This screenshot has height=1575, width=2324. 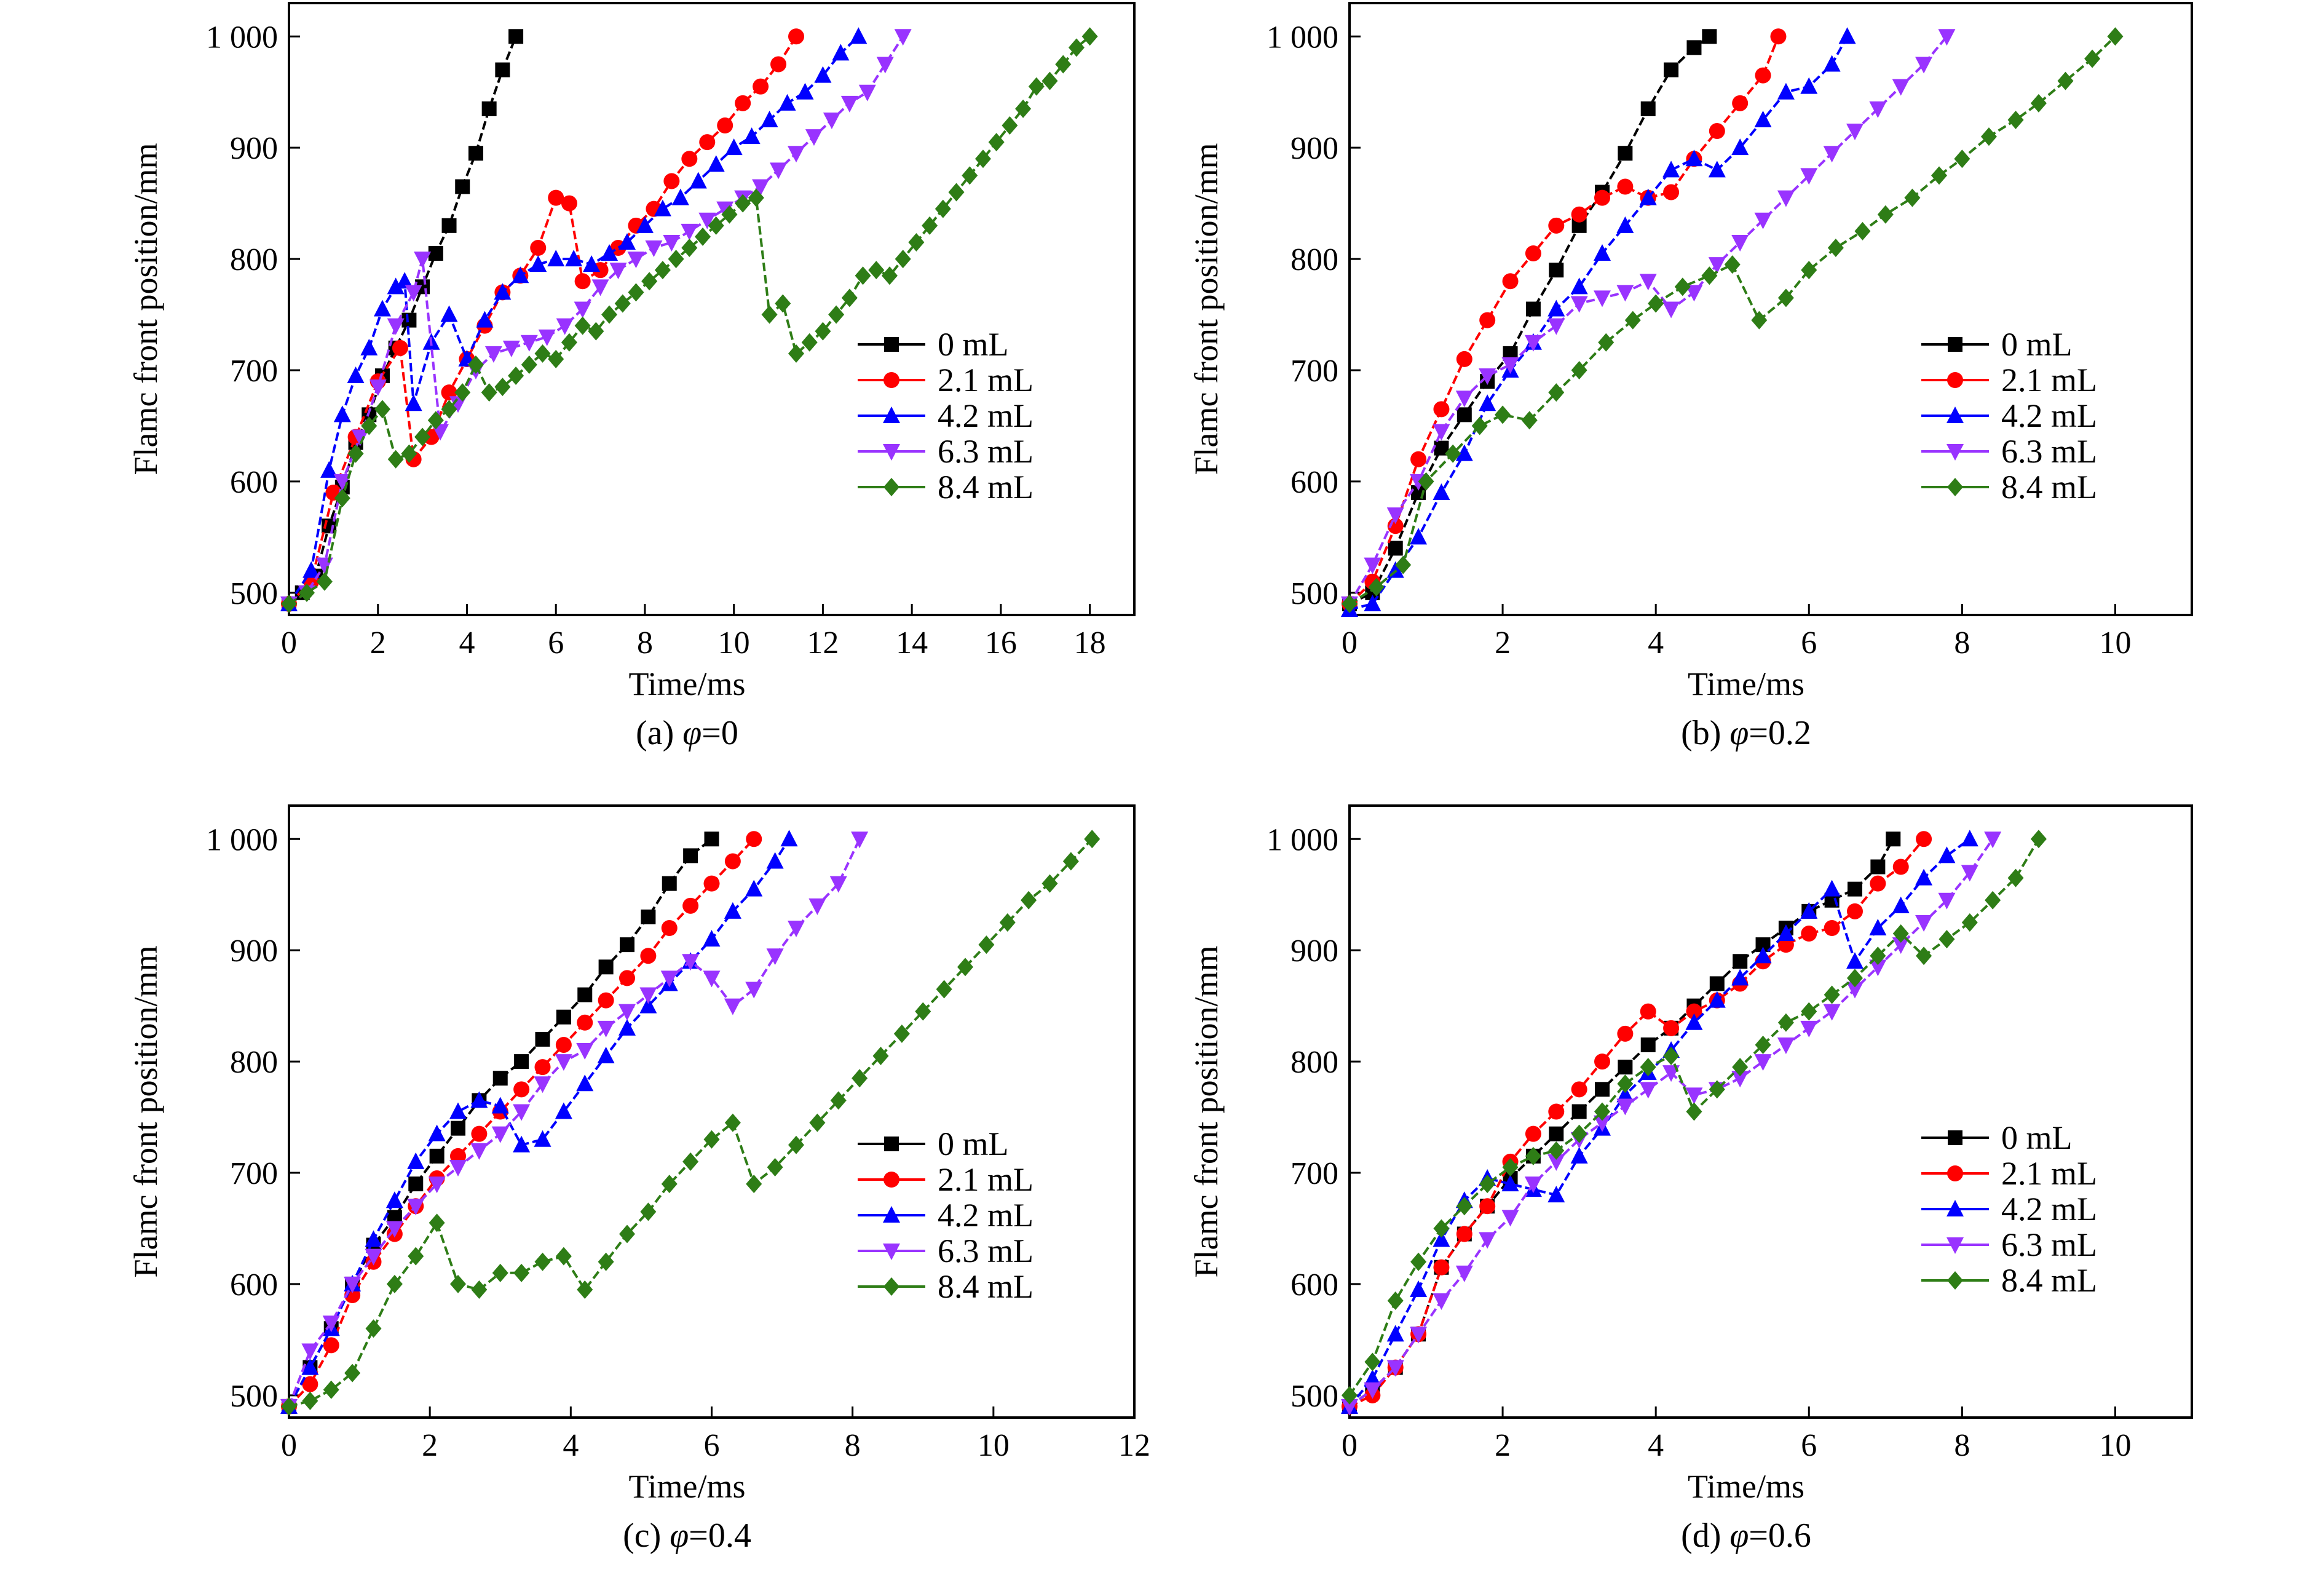 What do you see at coordinates (1621, 1123) in the screenshot?
I see `series-line` at bounding box center [1621, 1123].